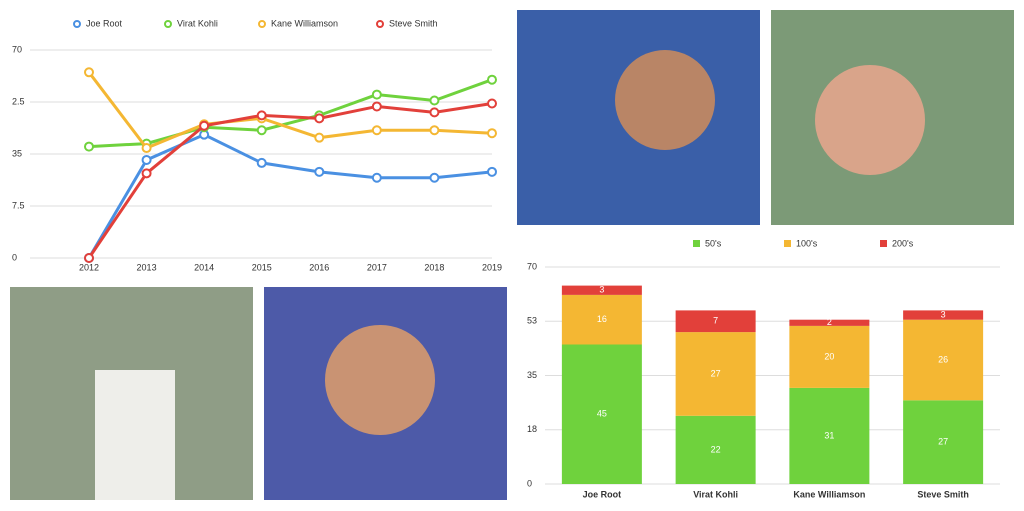 The height and width of the screenshot is (511, 1024). I want to click on value-label: 22, so click(716, 449).